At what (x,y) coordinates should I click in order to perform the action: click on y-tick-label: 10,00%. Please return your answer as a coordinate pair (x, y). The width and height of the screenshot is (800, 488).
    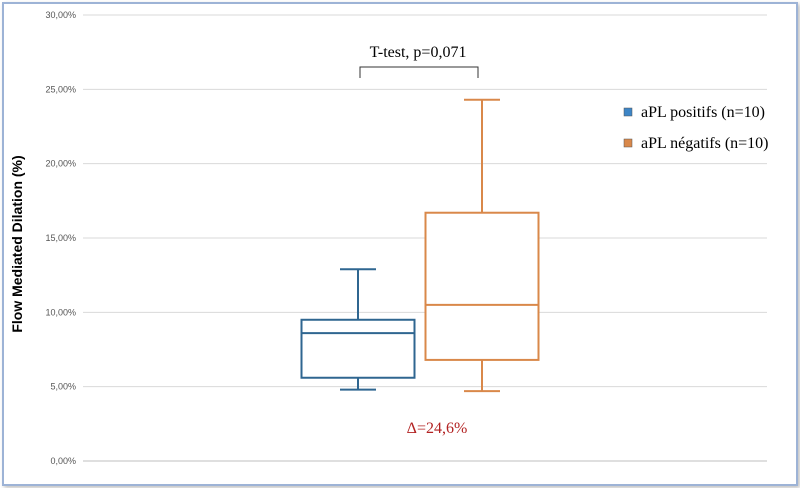
    Looking at the image, I should click on (60, 312).